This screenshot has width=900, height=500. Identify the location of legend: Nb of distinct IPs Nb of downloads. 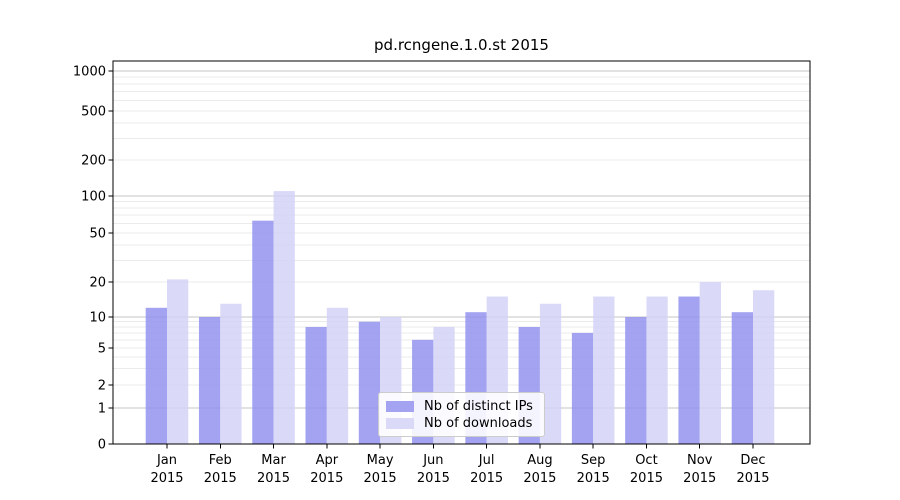
(461, 414).